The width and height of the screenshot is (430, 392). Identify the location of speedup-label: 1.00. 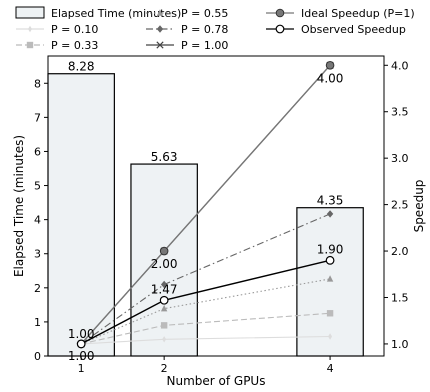
(81, 334).